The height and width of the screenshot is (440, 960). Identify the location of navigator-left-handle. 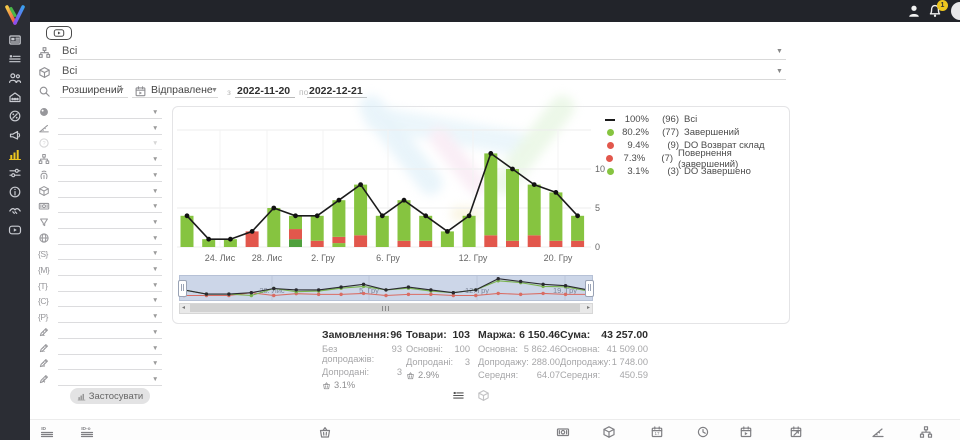
(182, 288).